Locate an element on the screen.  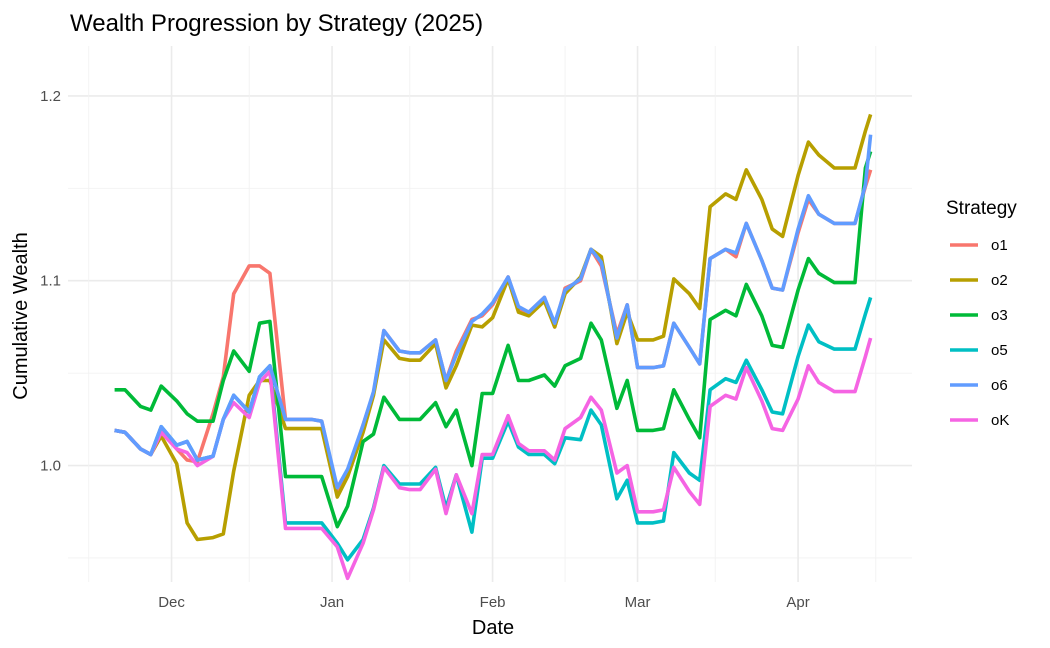
x-tick-label: Apr is located at coordinates (797, 602).